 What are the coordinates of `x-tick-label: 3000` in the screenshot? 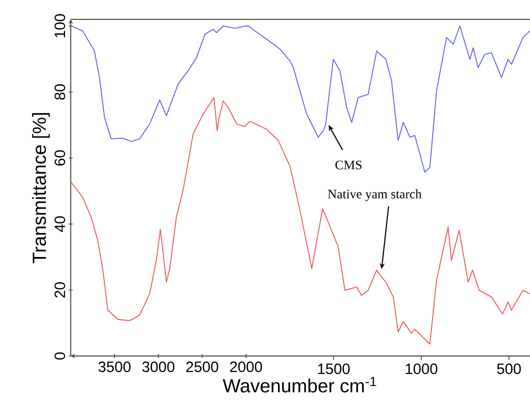 It's located at (158, 367).